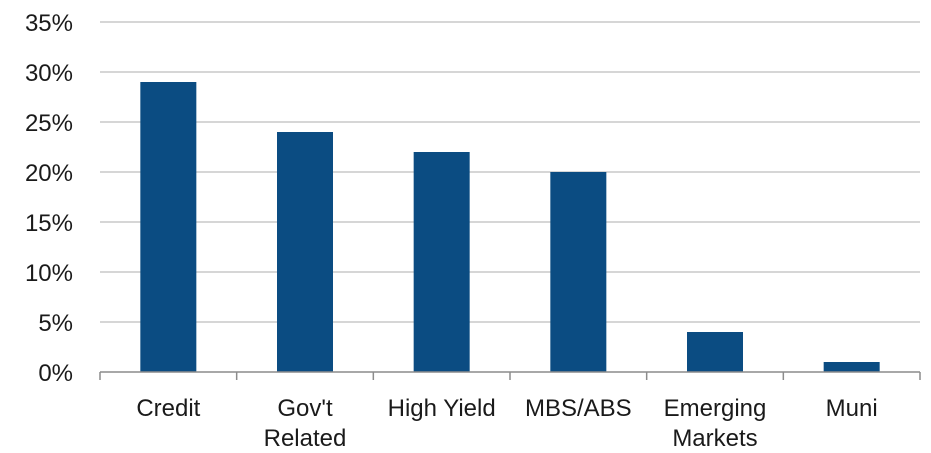 The image size is (931, 453). I want to click on x-category-label-line: High Yield, so click(442, 408).